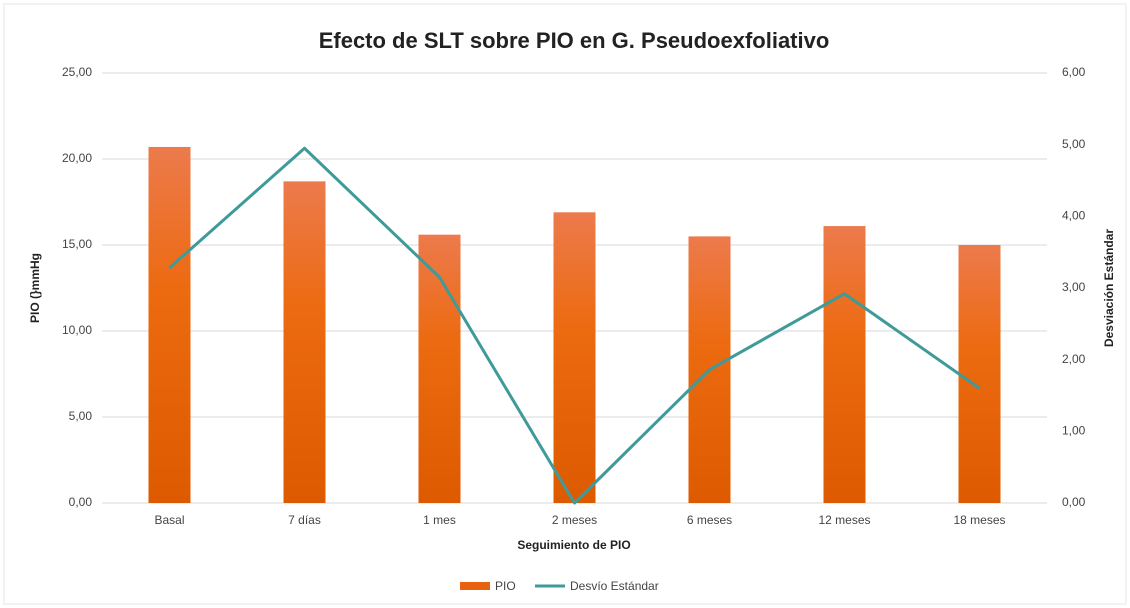 The image size is (1130, 608). What do you see at coordinates (1074, 72) in the screenshot?
I see `y2-tick-label: 6,00` at bounding box center [1074, 72].